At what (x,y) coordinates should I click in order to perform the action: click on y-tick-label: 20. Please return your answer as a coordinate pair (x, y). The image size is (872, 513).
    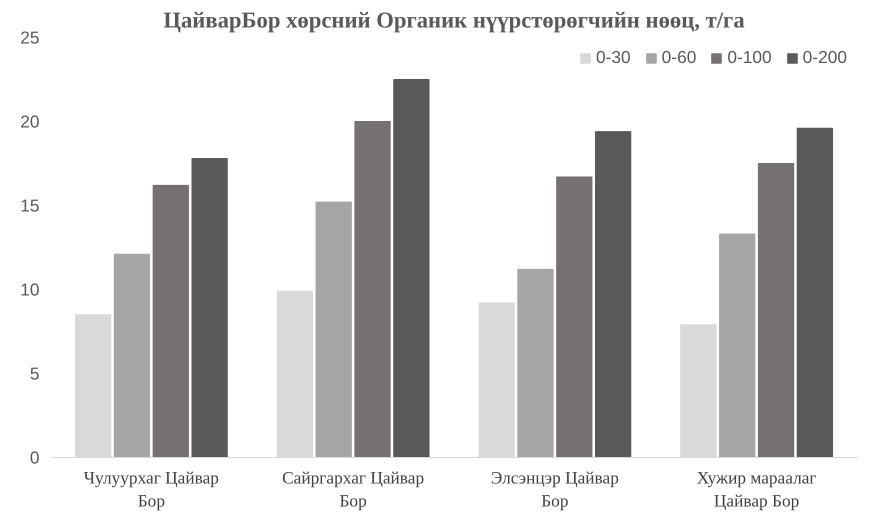
    Looking at the image, I should click on (30, 122).